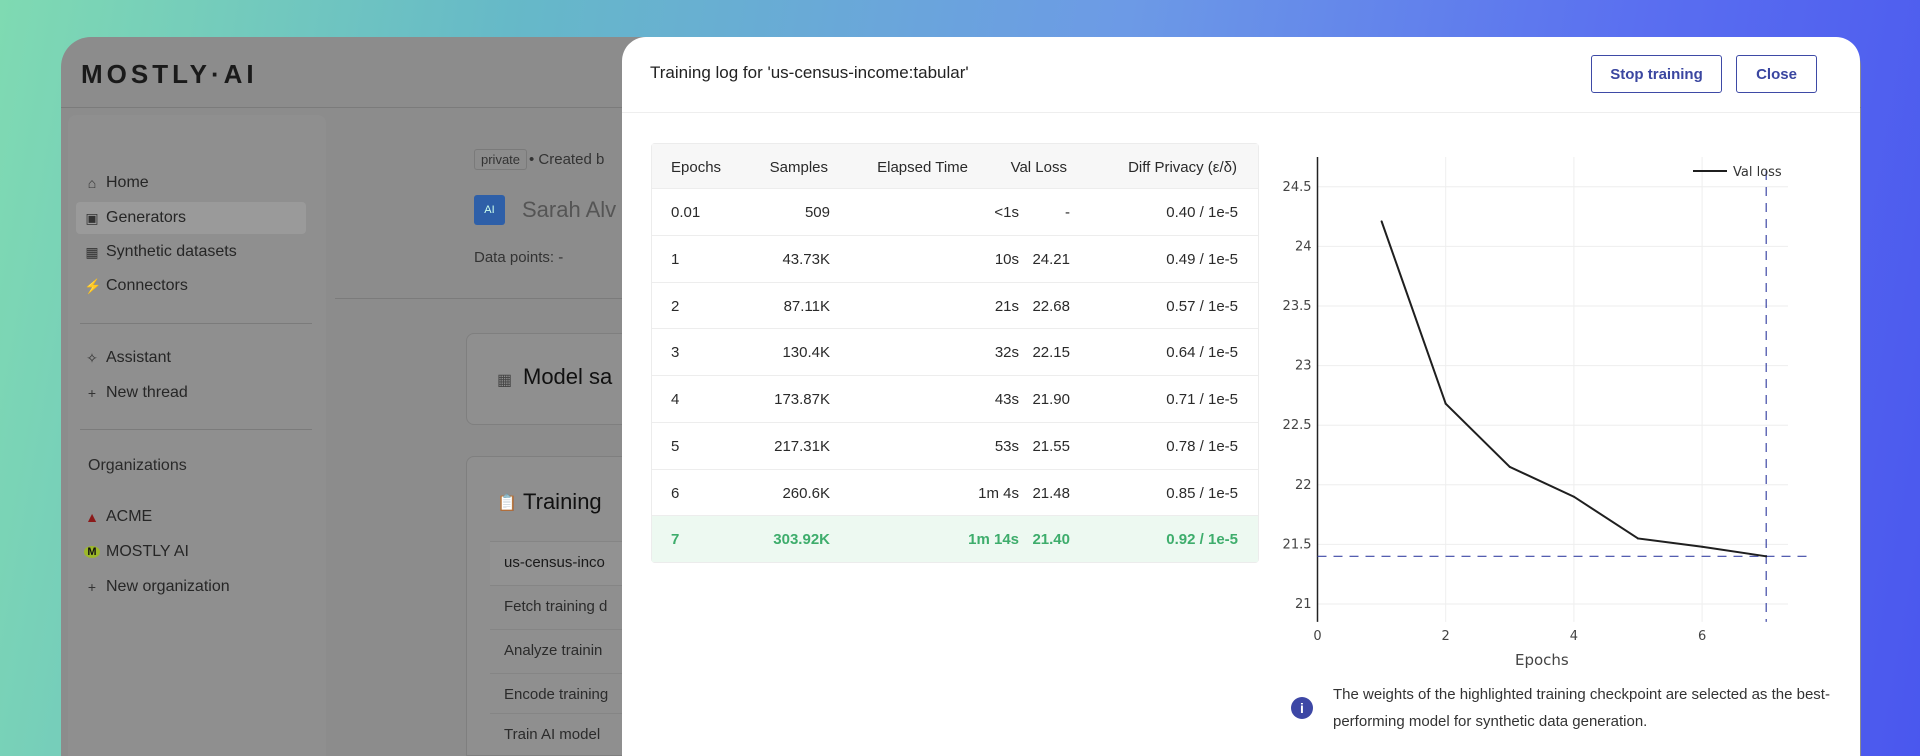  I want to click on table-row: 0.01 509 <1s - 0.40 / 1e-5, so click(955, 211).